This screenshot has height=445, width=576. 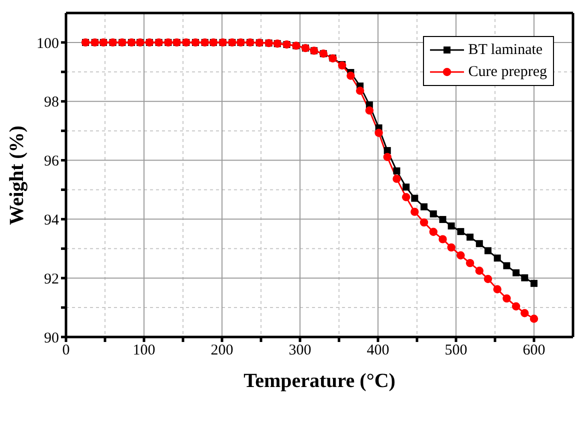 I want to click on legend-label: Cure prepreg, so click(x=507, y=72).